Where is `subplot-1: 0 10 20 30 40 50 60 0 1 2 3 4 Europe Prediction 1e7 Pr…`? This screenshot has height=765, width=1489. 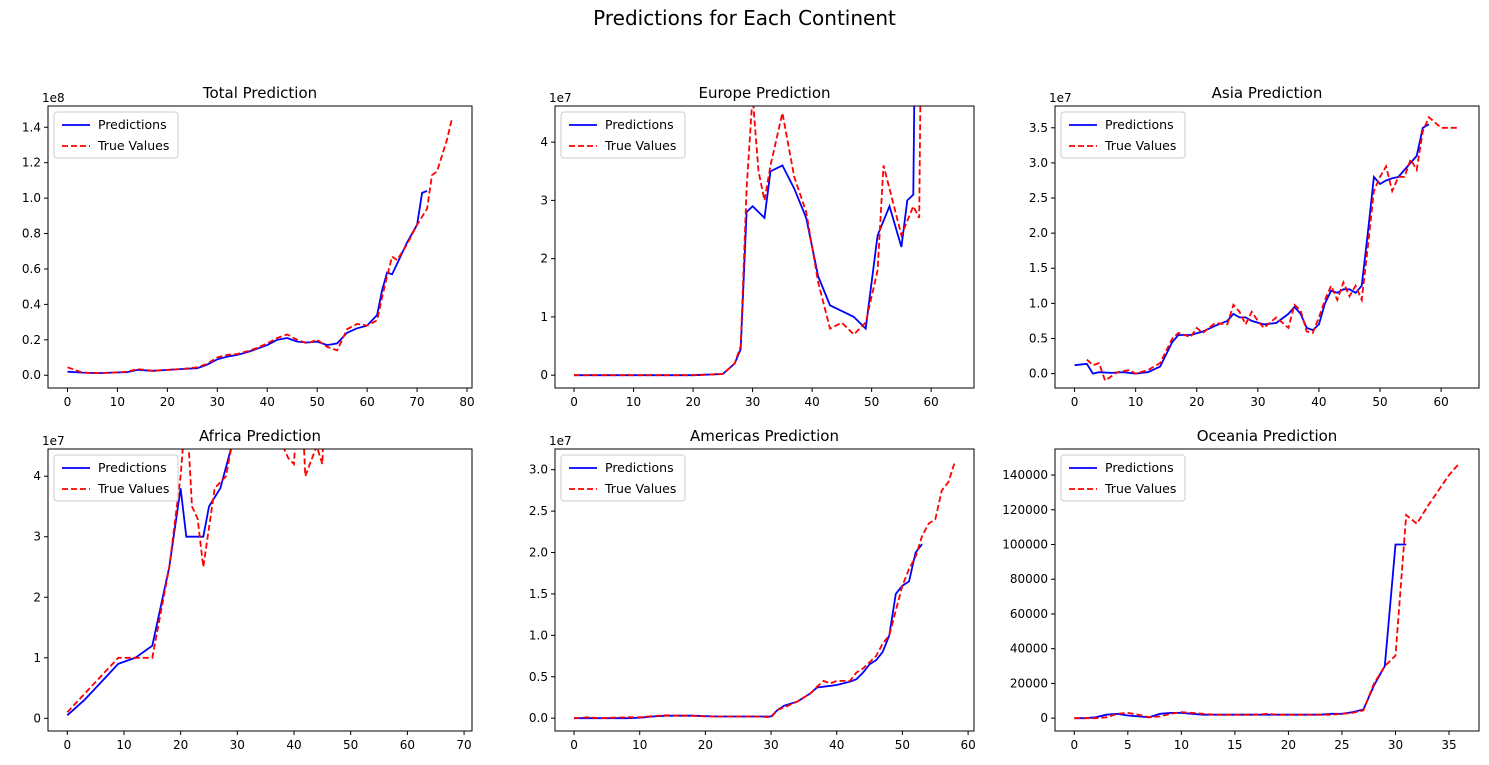 subplot-1: 0 10 20 30 40 50 60 0 1 2 3 4 Europe Prediction 1e7 Pr… is located at coordinates (757, 246).